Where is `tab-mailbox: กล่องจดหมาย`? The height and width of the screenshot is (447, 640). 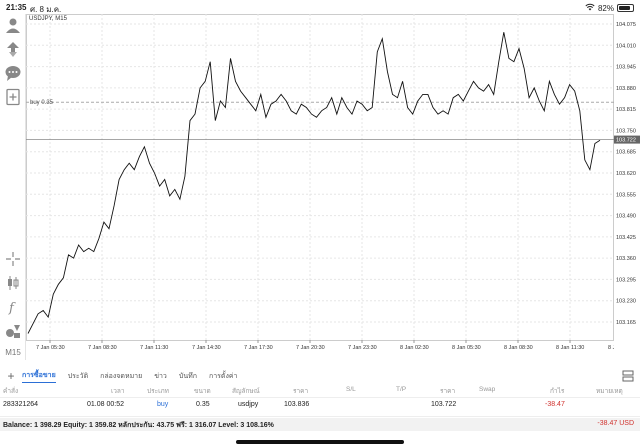 tab-mailbox: กล่องจดหมาย is located at coordinates (121, 376).